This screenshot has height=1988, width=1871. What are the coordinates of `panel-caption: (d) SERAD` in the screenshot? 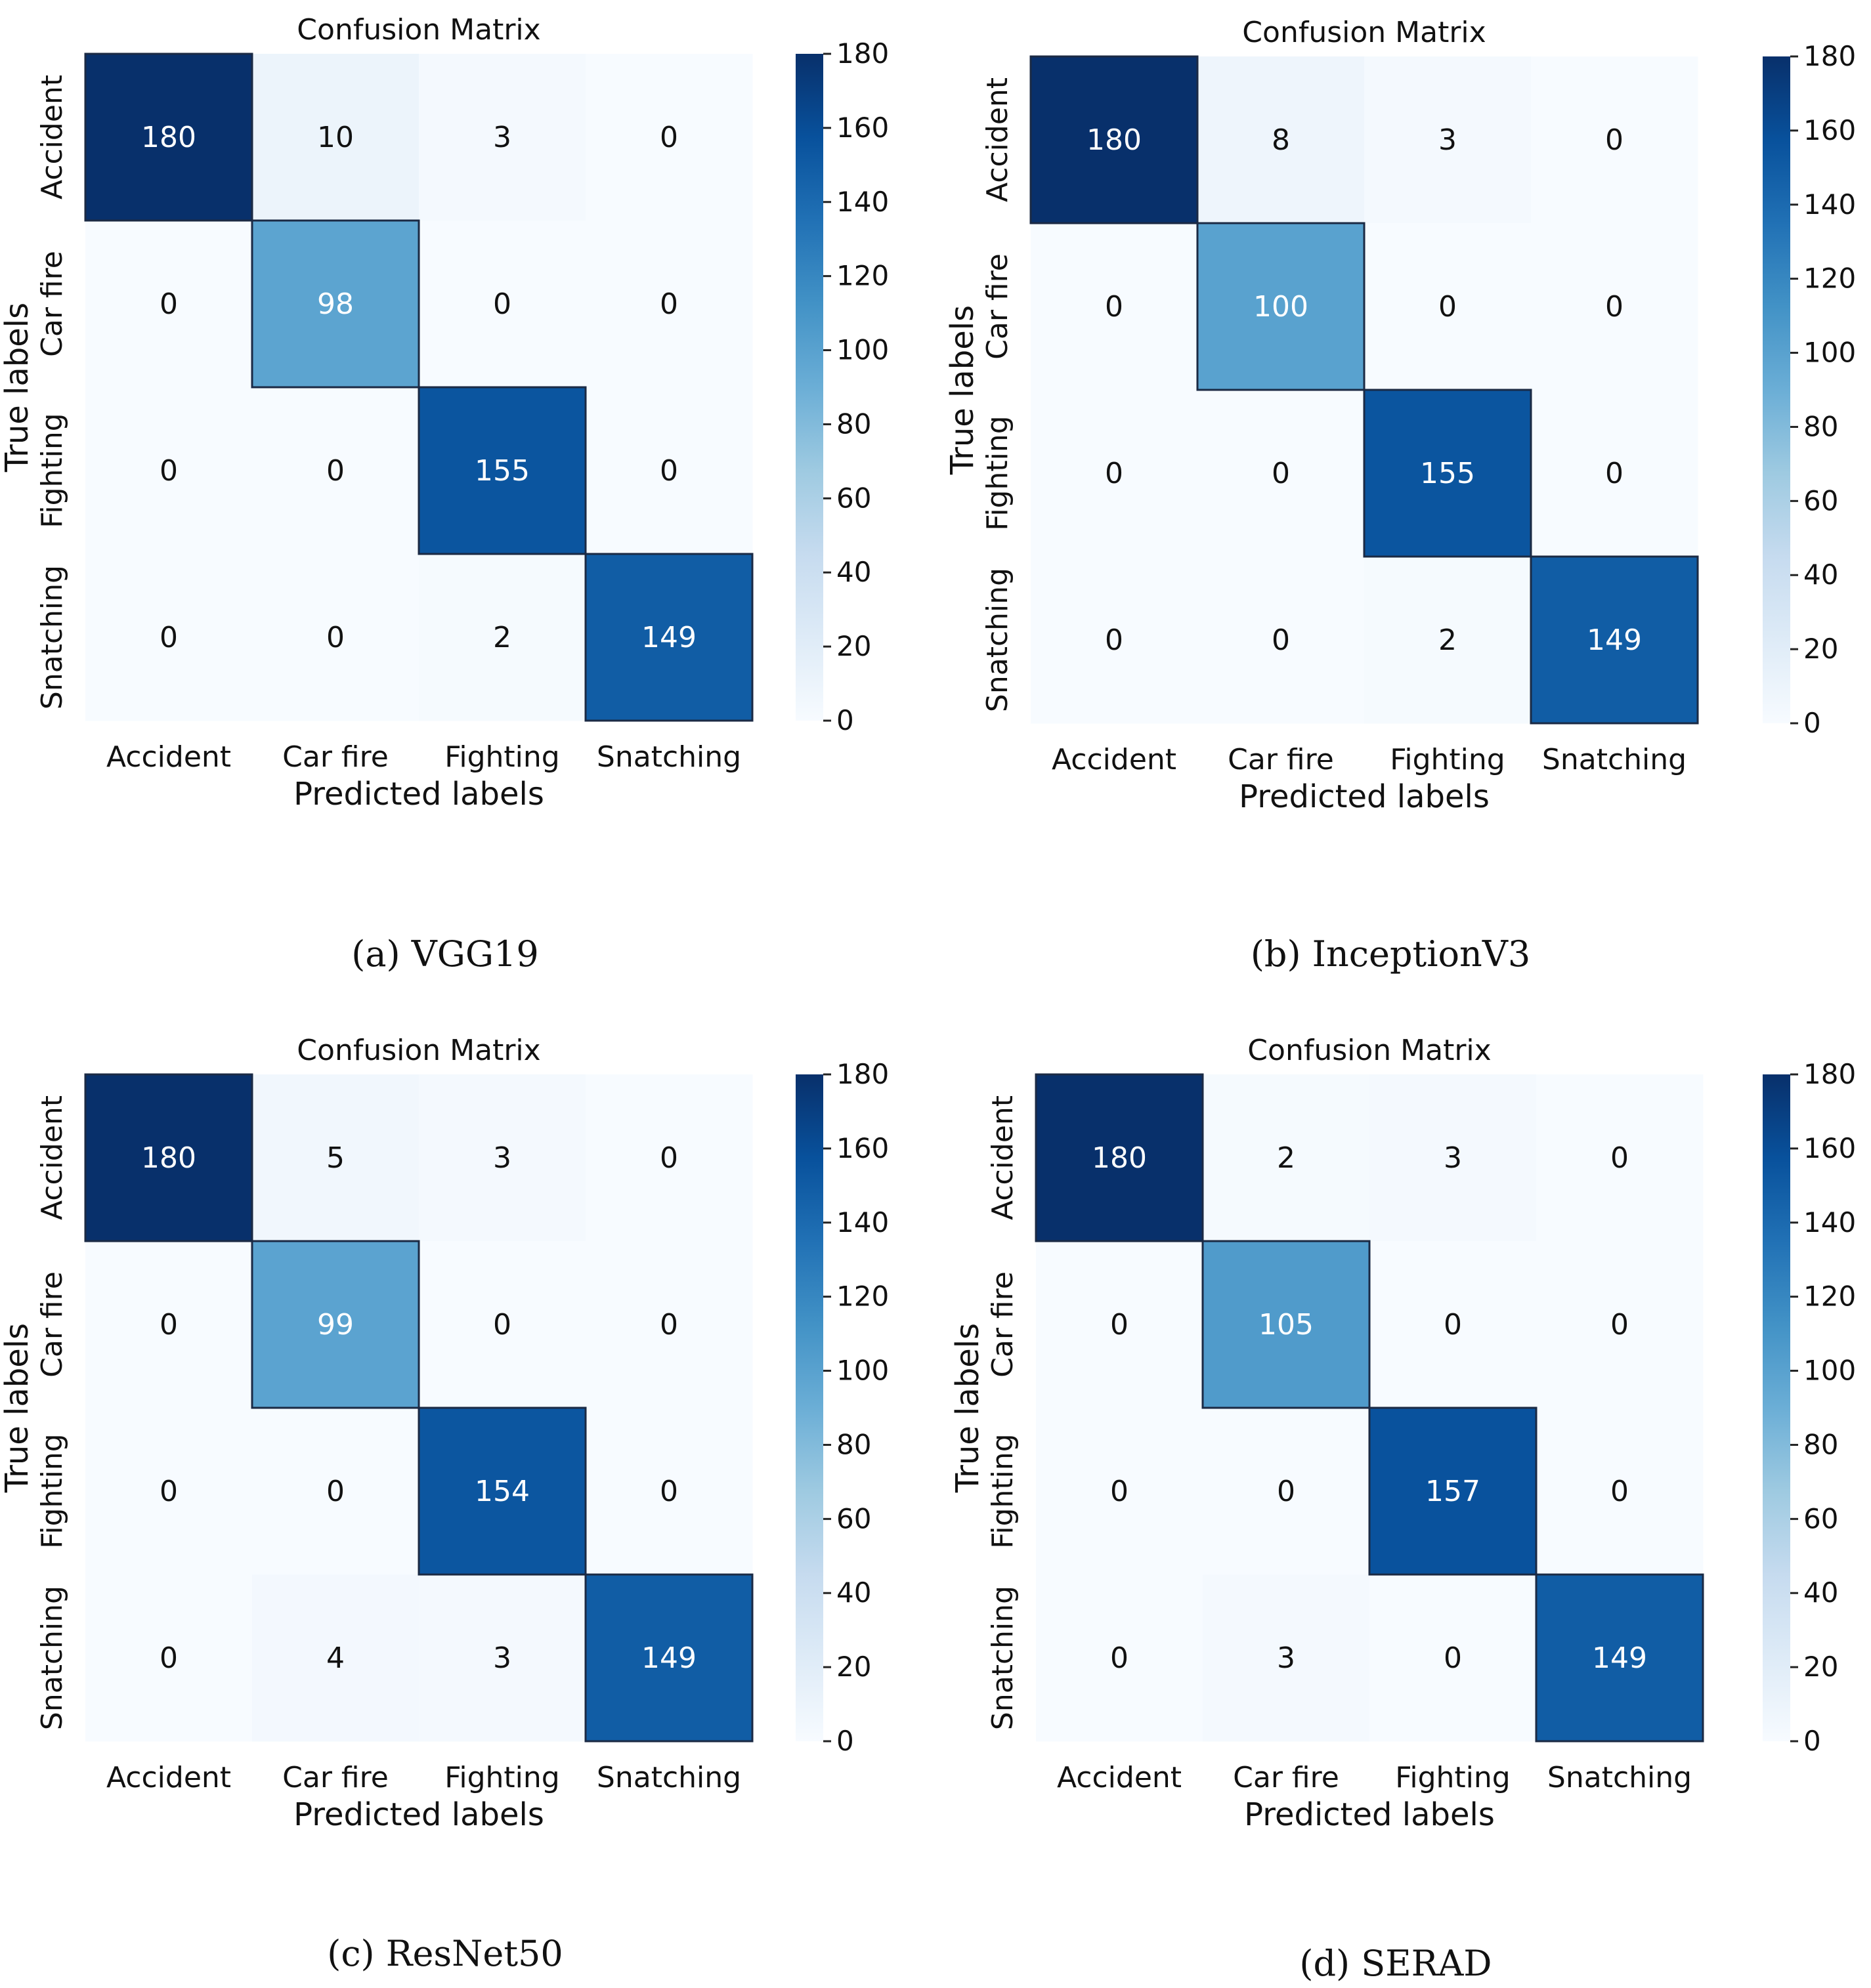 It's located at (1395, 1963).